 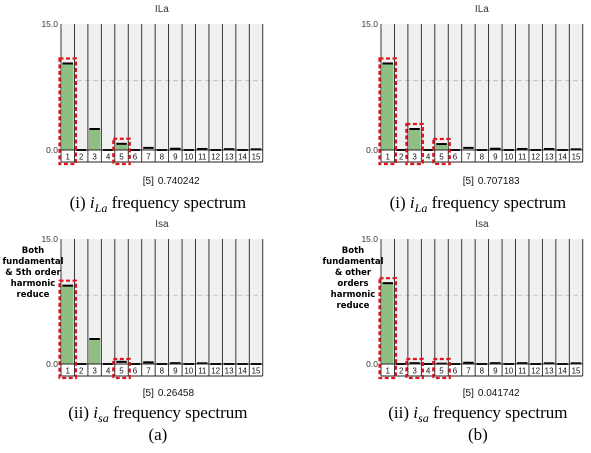 I want to click on plot-area, so click(x=482, y=301).